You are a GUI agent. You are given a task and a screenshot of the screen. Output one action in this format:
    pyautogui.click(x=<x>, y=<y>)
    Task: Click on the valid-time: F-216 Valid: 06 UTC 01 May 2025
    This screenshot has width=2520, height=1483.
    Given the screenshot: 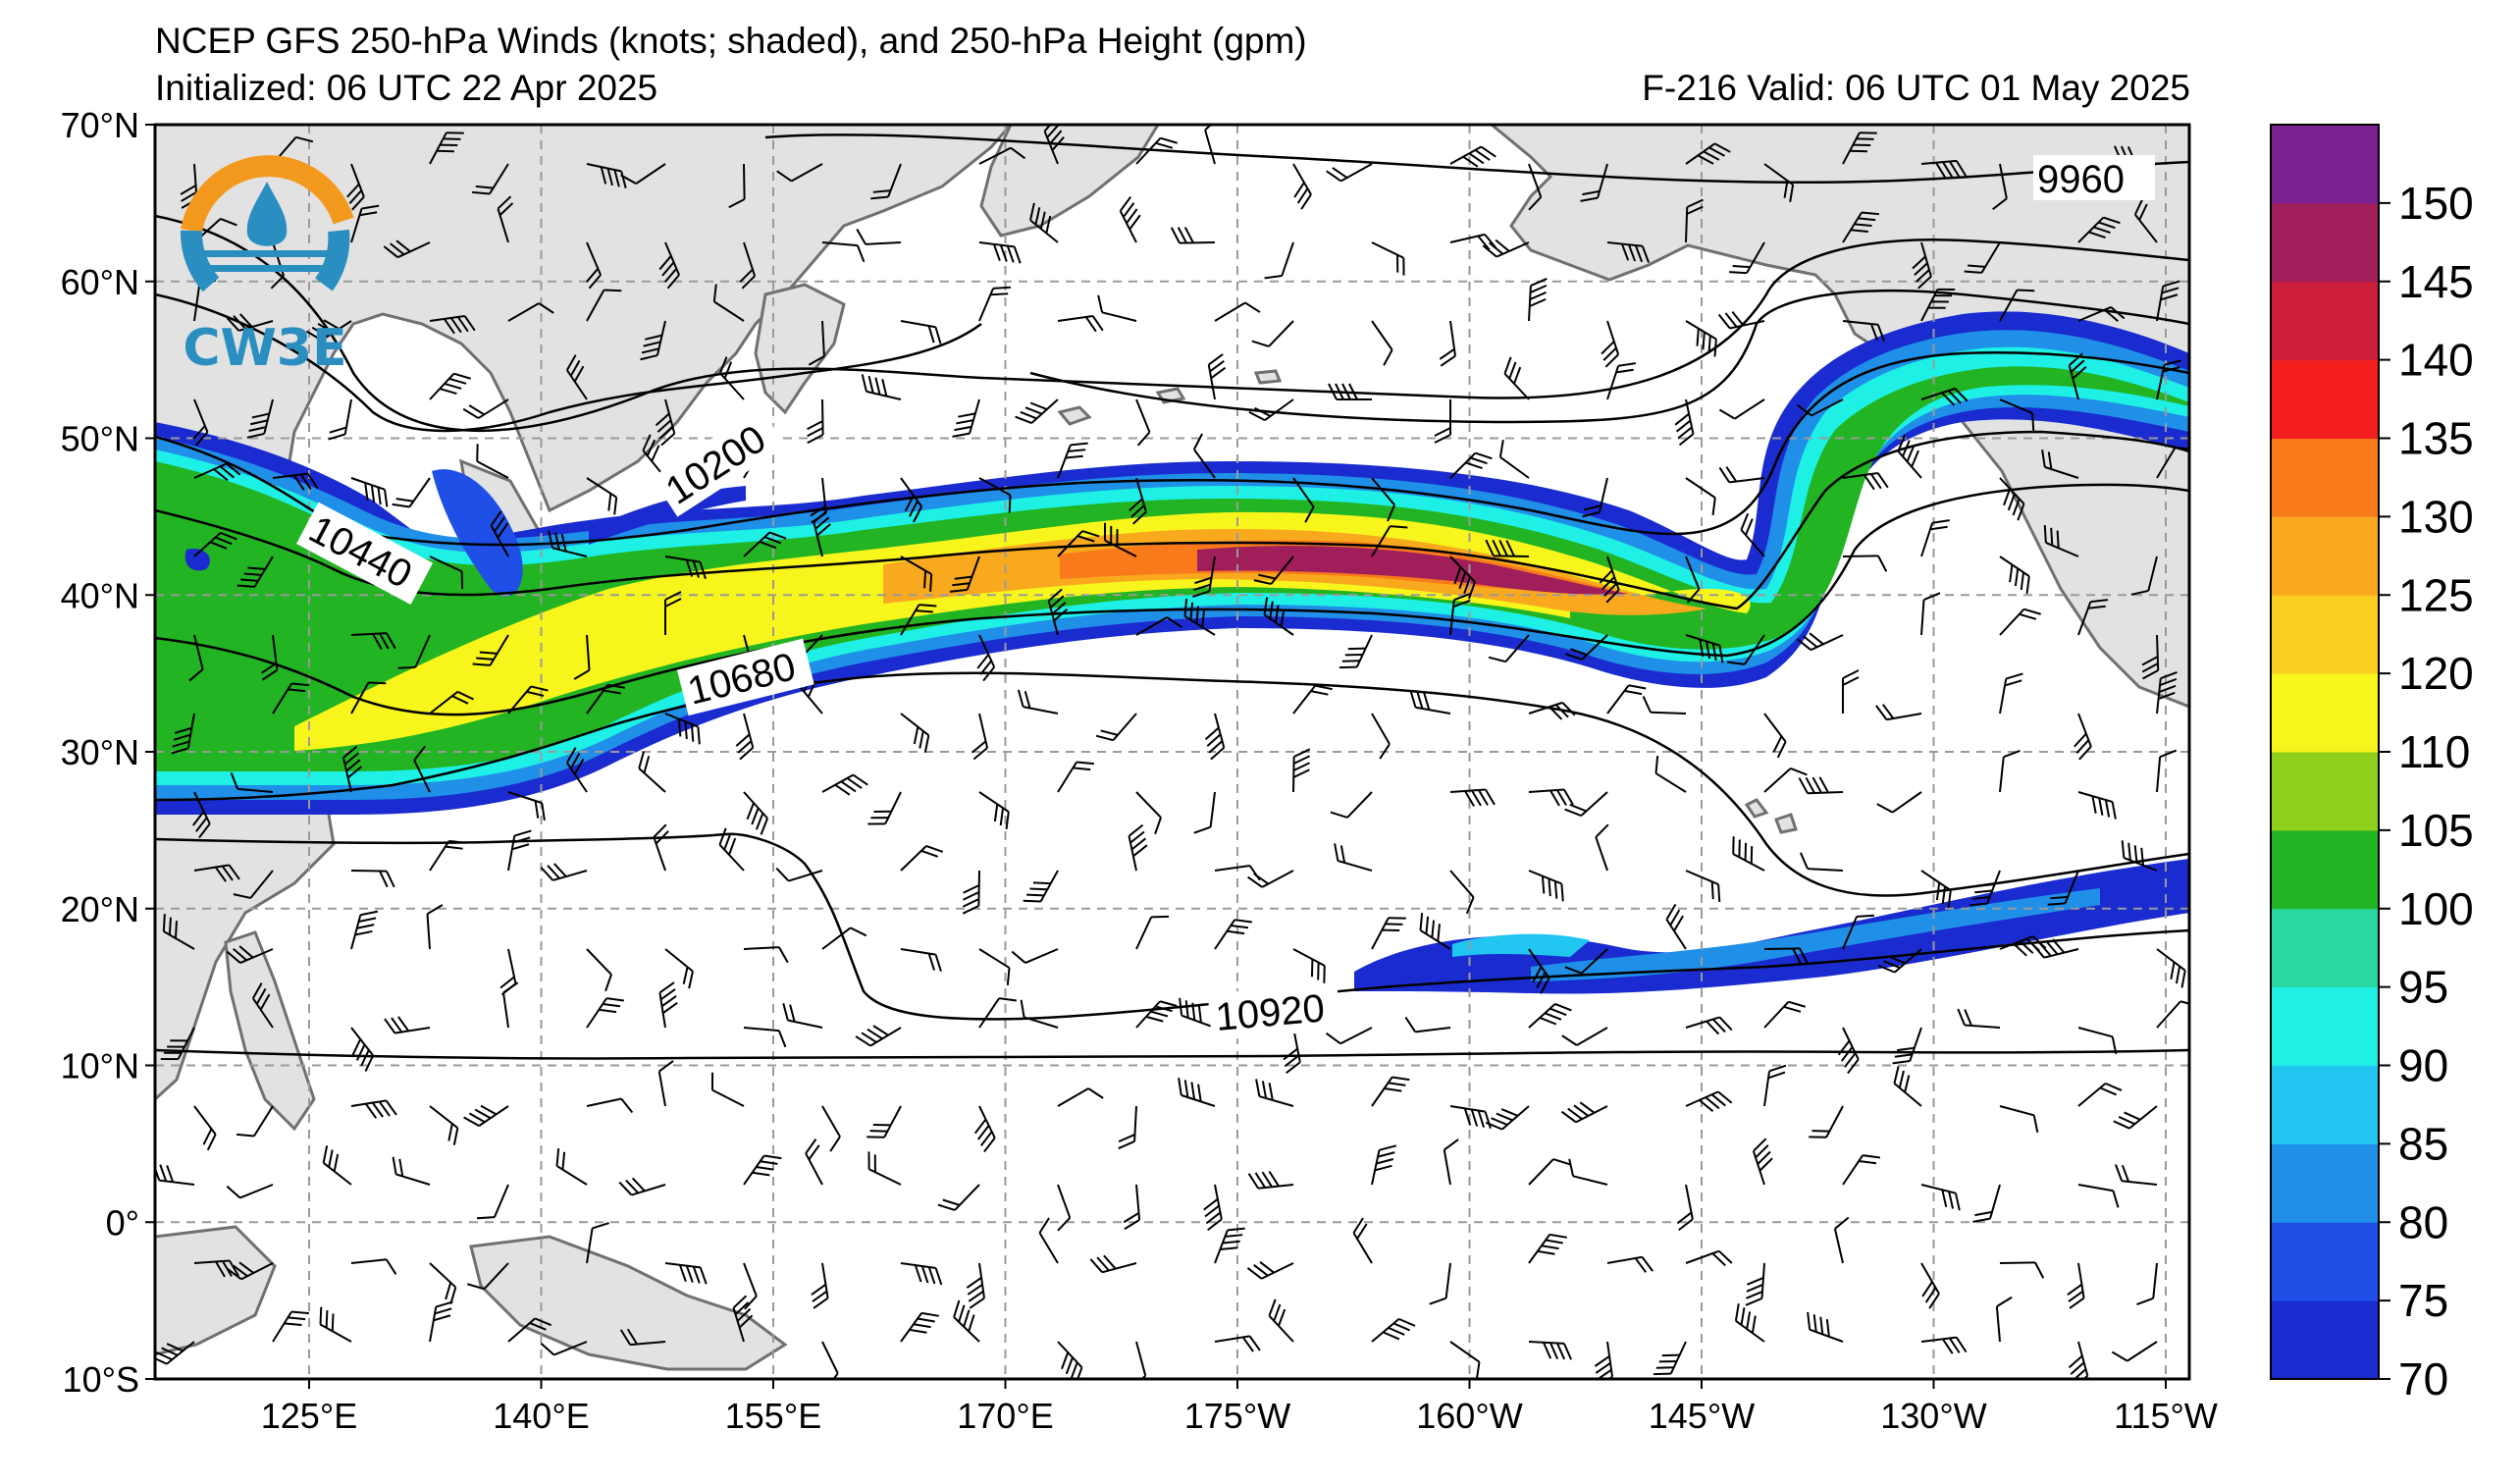 What is the action you would take?
    pyautogui.click(x=1916, y=88)
    